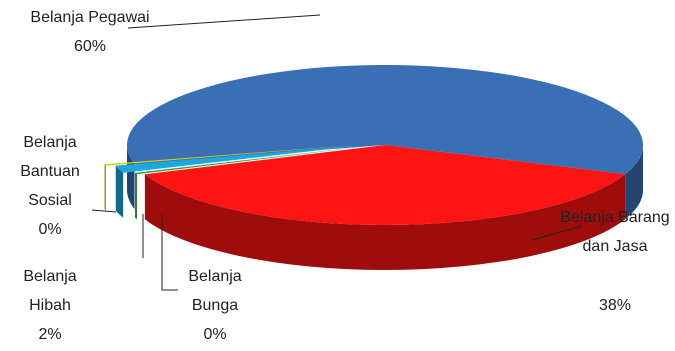 This screenshot has height=351, width=675. I want to click on slice-label: Belanja Bunga 0%, so click(215, 305).